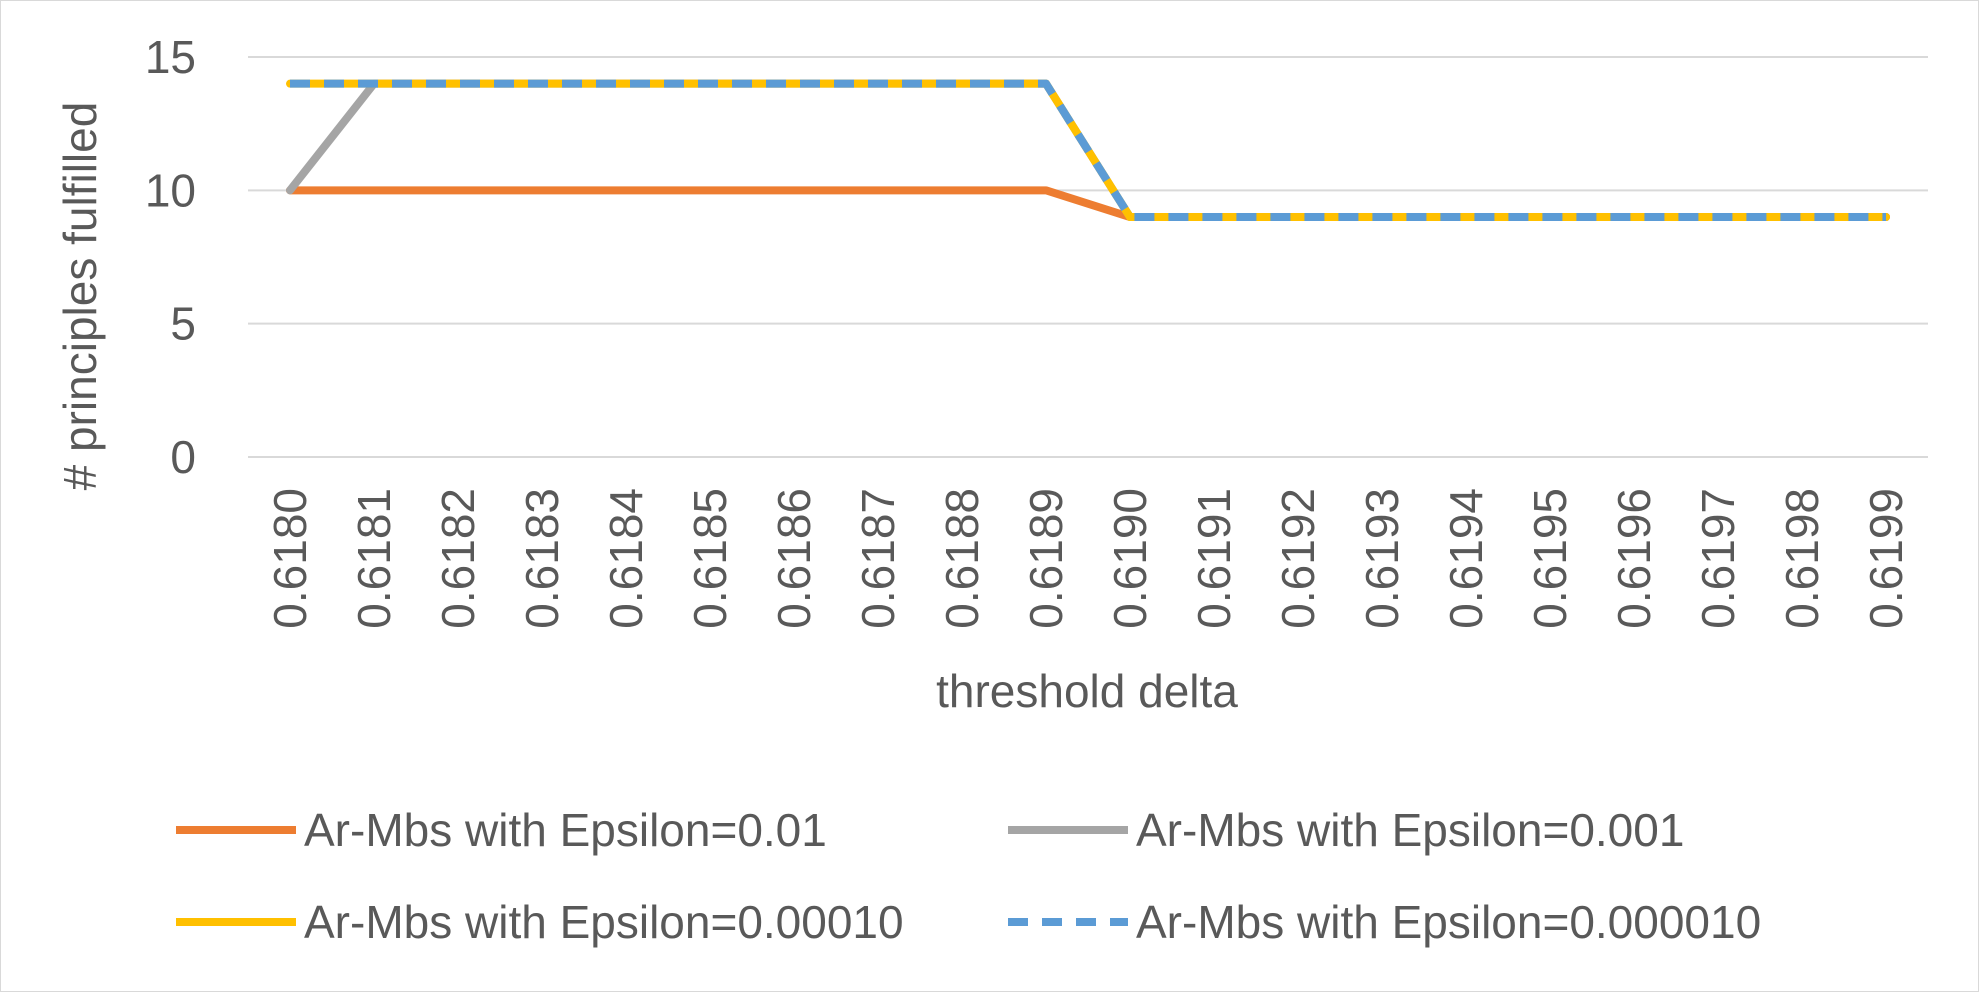 The width and height of the screenshot is (1979, 992). What do you see at coordinates (170, 257) in the screenshot?
I see `y-axis-ticks: 0 5 10 15` at bounding box center [170, 257].